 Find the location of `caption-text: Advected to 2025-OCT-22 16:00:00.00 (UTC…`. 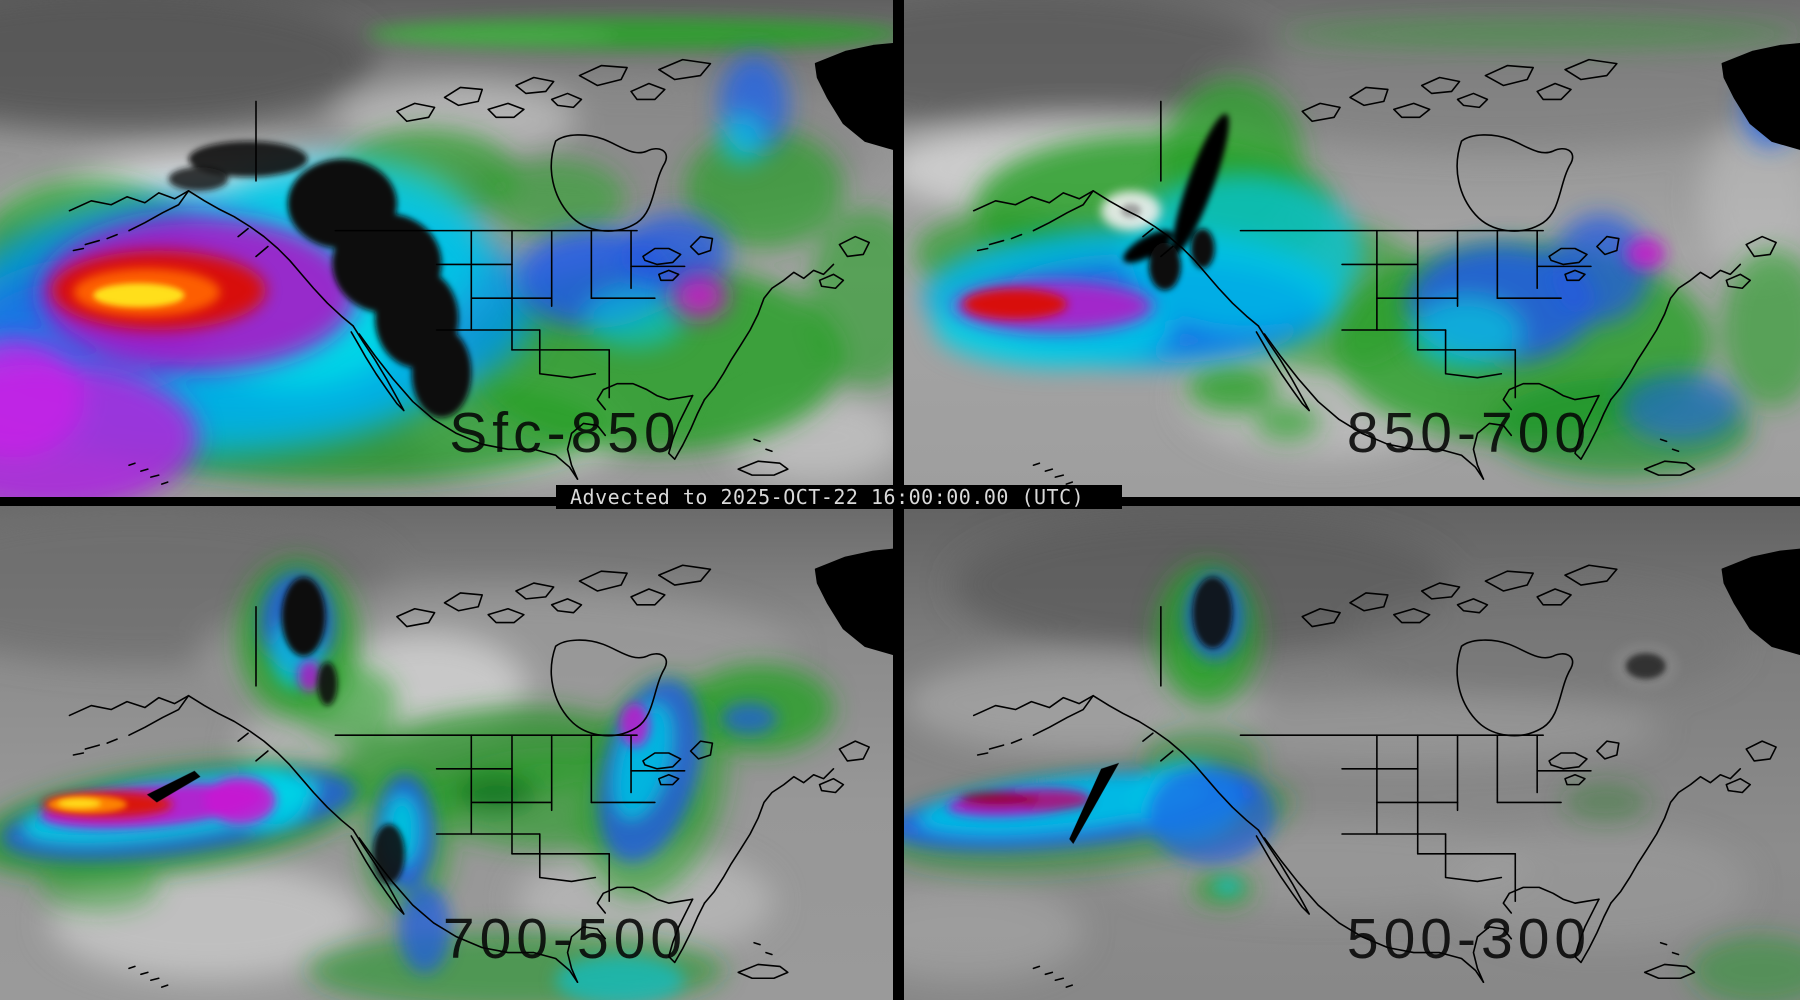

caption-text: Advected to 2025-OCT-22 16:00:00.00 (UTC… is located at coordinates (827, 497).